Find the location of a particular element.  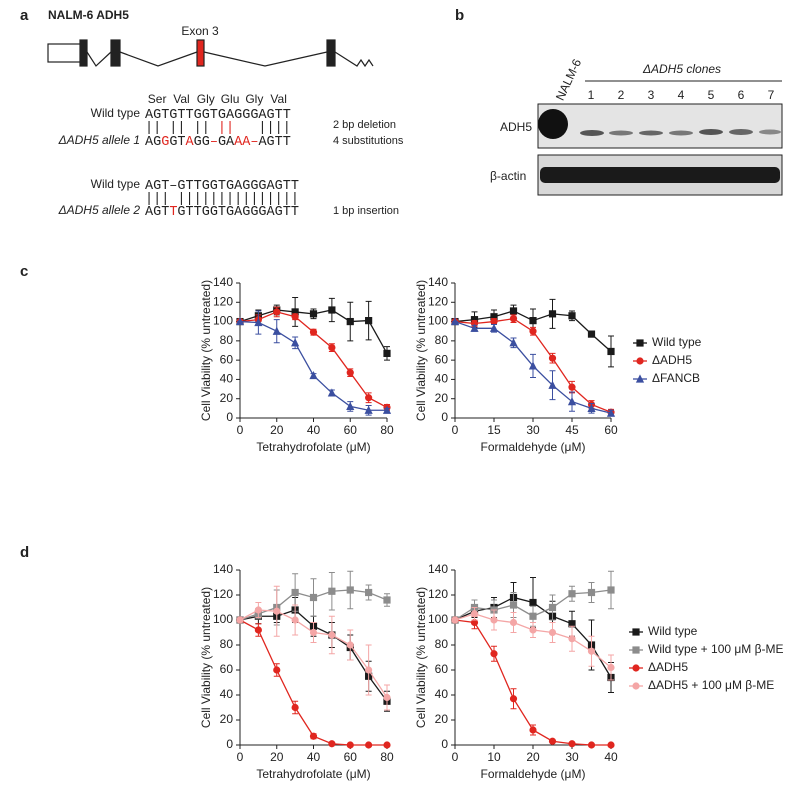

blot-row-label: ADH5 is located at coordinates (516, 127).